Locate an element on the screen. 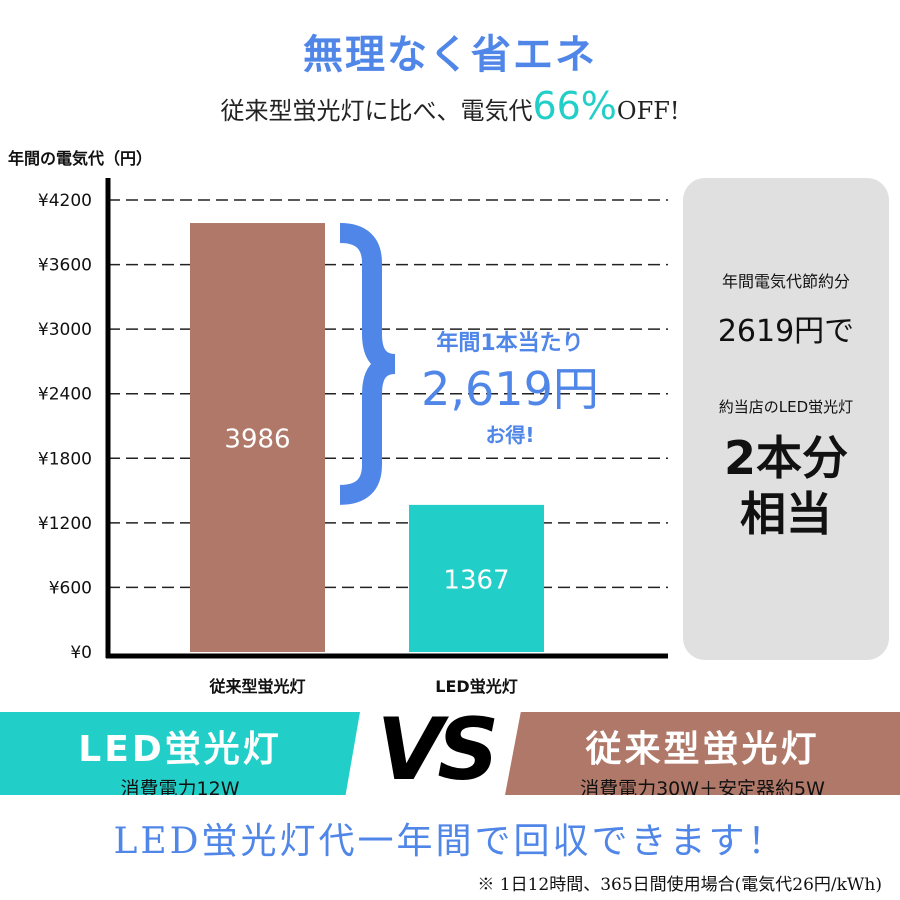 The image size is (900, 900). y-tick-label: ¥600 is located at coordinates (70, 588).